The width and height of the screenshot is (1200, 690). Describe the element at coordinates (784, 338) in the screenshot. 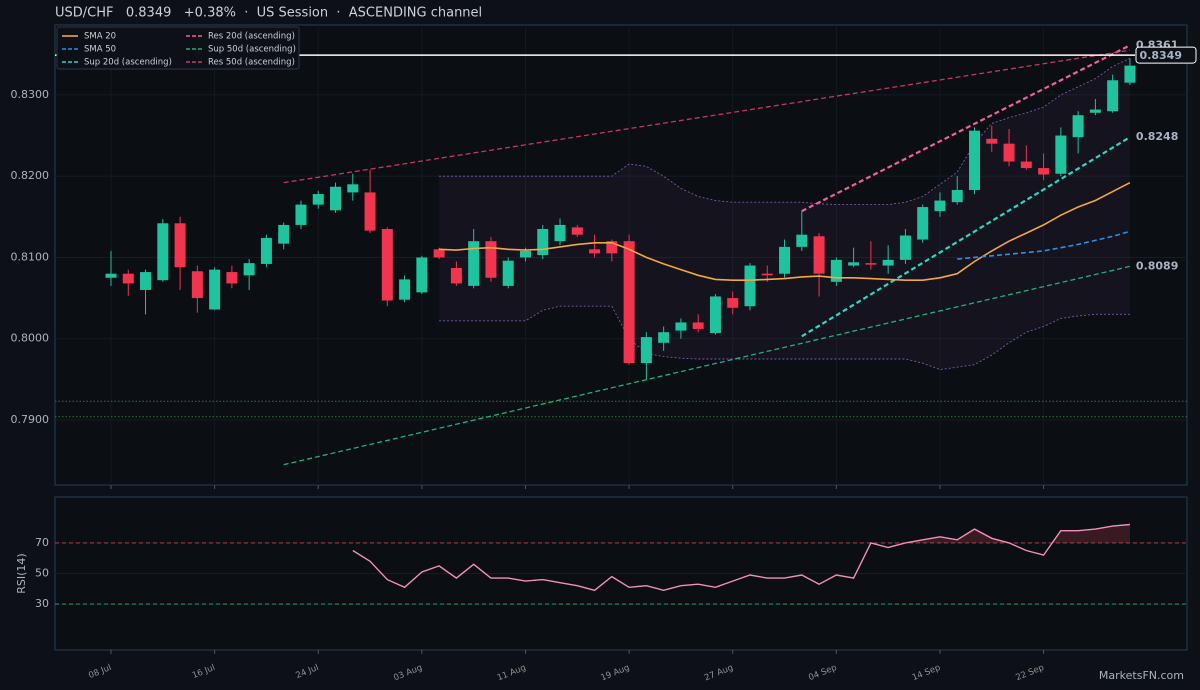

I see `band-lower` at that location.